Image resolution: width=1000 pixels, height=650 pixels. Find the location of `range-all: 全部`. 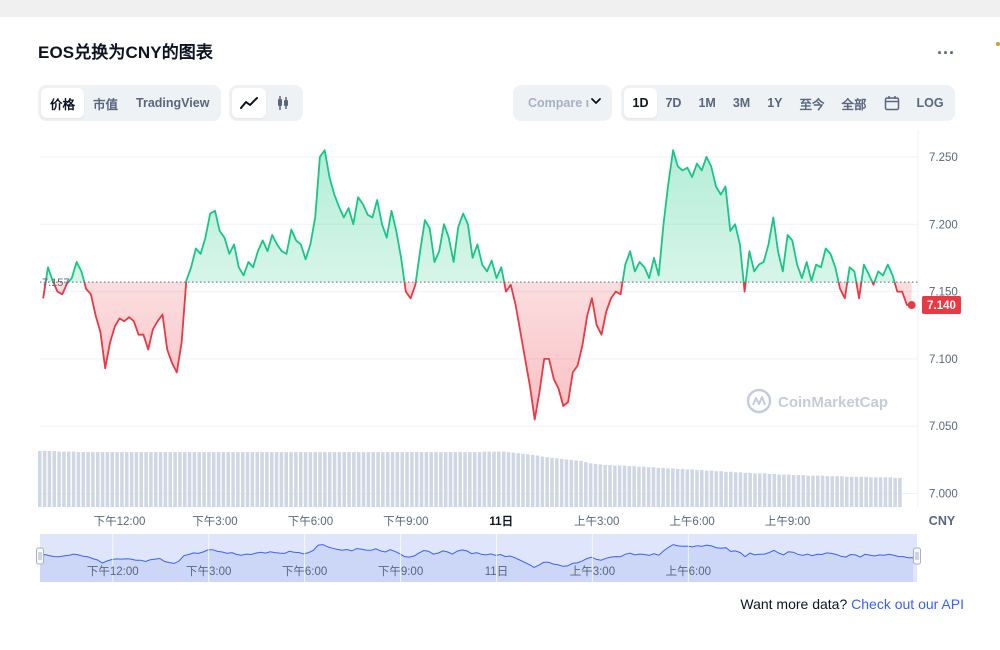

range-all: 全部 is located at coordinates (854, 104).